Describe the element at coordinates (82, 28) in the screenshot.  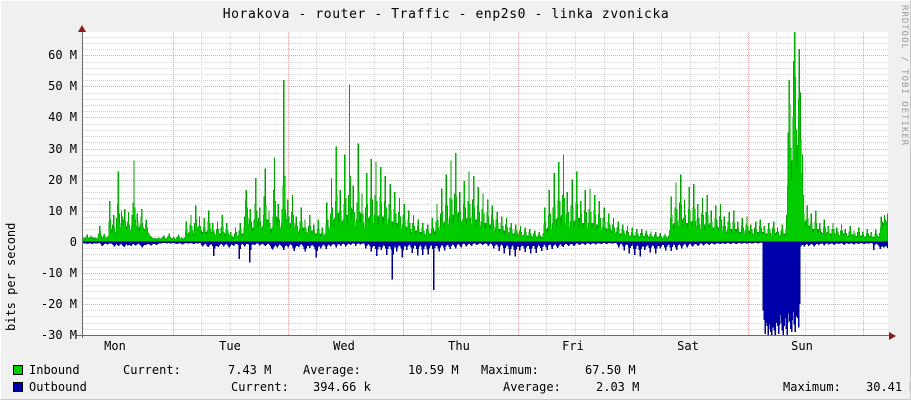
I see `y-axis-arrow-icon` at that location.